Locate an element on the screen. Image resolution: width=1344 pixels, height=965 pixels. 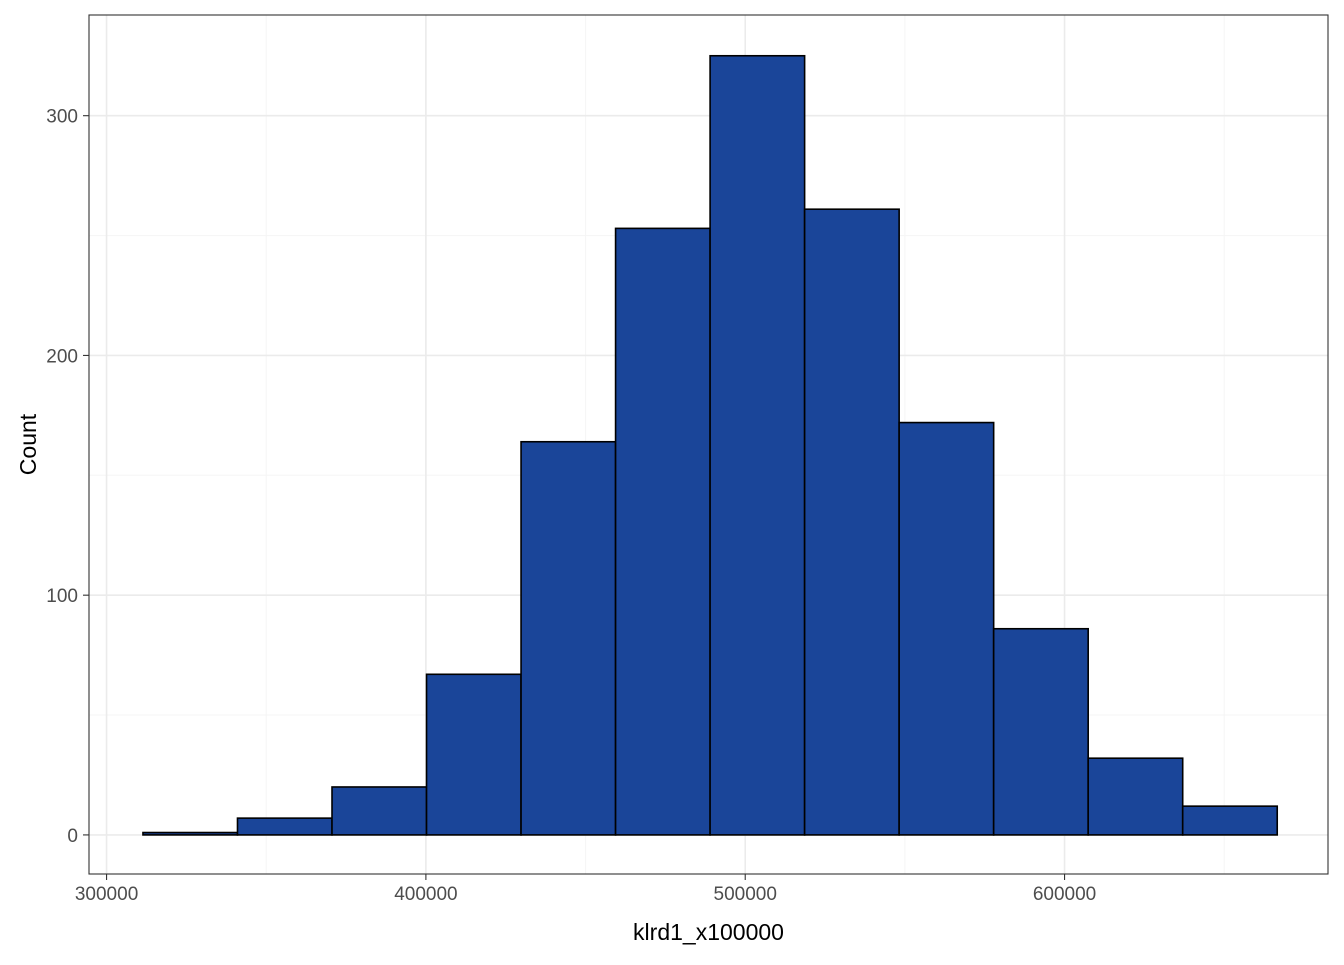
y-tick-label: 200 is located at coordinates (62, 356).